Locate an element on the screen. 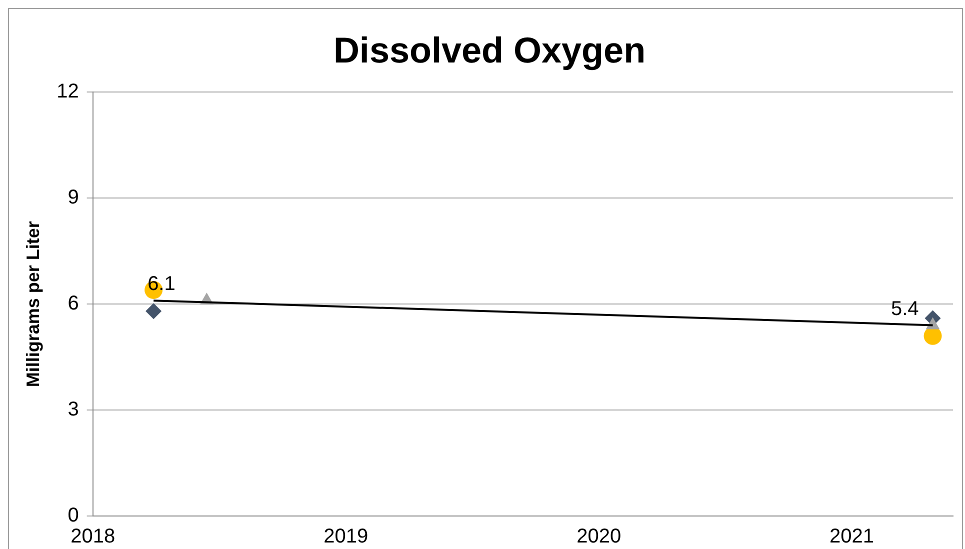  y-tick-label: 6 is located at coordinates (73, 303).